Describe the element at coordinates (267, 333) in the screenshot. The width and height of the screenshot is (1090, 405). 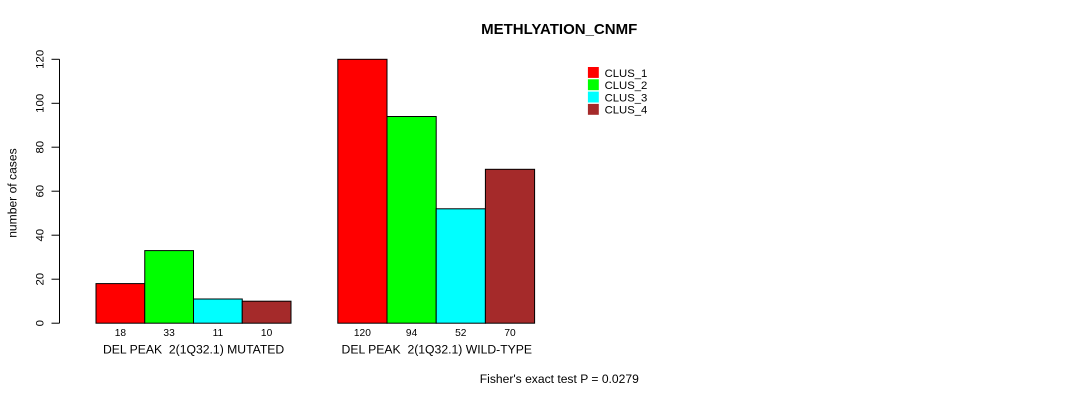
I see `svg-text: 10` at that location.